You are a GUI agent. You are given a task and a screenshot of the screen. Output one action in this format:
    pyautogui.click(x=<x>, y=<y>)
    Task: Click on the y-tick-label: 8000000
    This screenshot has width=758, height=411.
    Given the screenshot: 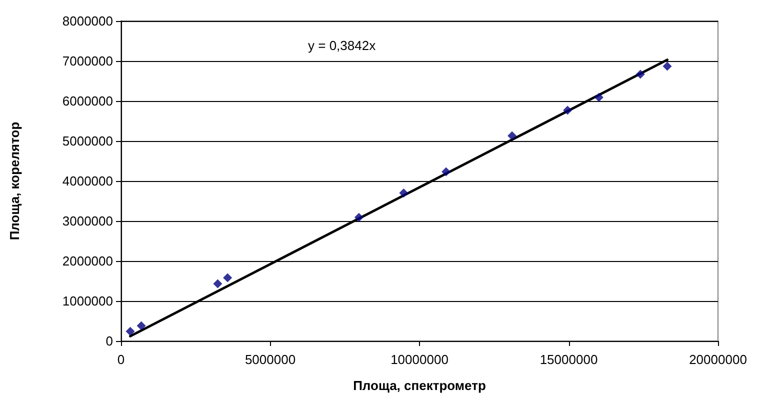 What is the action you would take?
    pyautogui.click(x=87, y=21)
    